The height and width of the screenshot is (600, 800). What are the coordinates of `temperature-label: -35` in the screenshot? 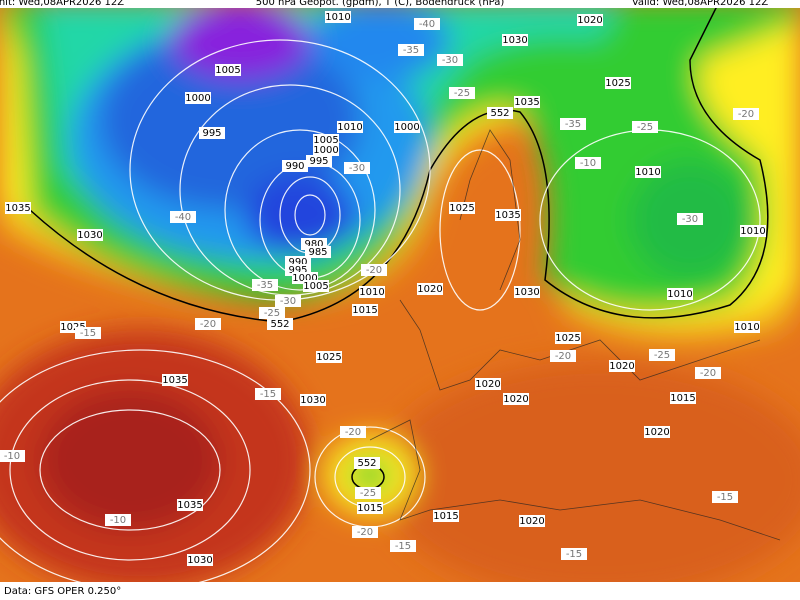 It's located at (411, 50).